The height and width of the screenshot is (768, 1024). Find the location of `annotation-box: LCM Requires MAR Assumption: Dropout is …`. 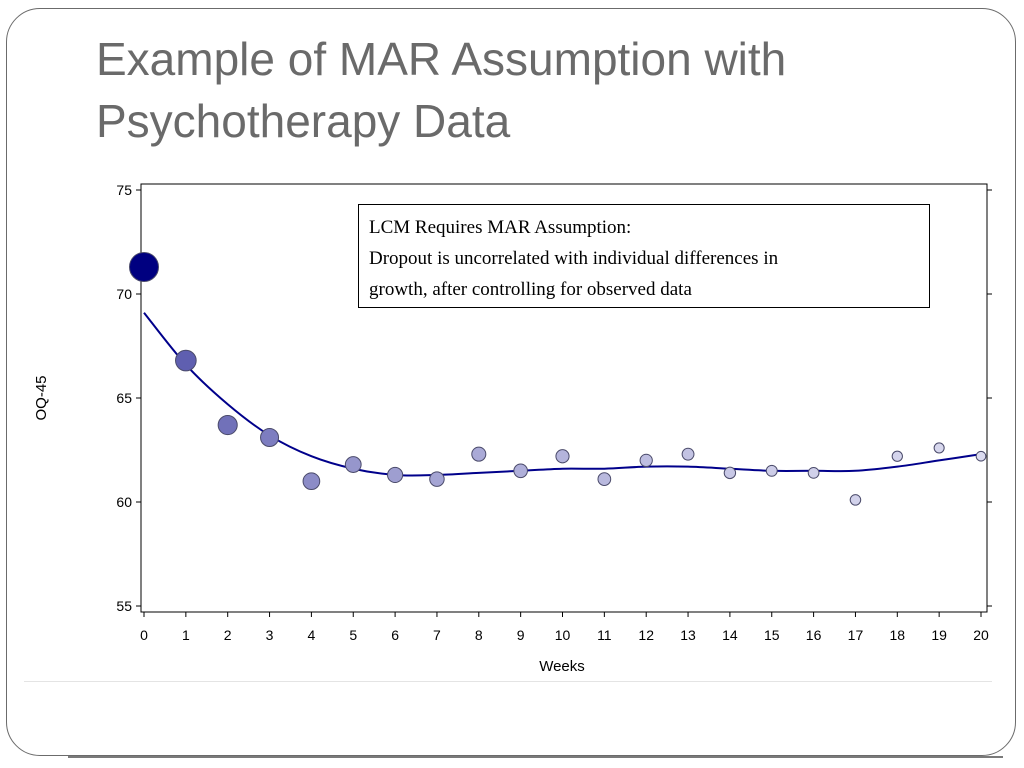

annotation-box: LCM Requires MAR Assumption: Dropout is … is located at coordinates (644, 256).